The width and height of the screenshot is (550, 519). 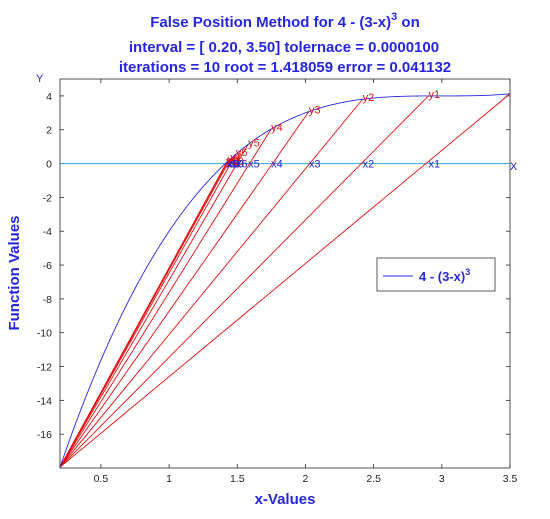 What do you see at coordinates (369, 98) in the screenshot?
I see `iteration-y-label: y2` at bounding box center [369, 98].